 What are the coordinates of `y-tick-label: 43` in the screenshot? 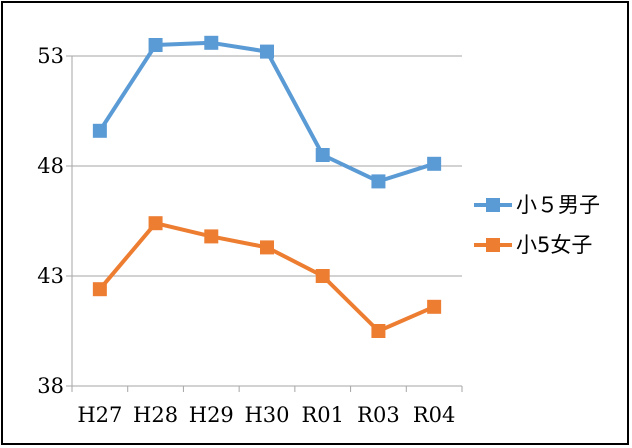 It's located at (50, 276).